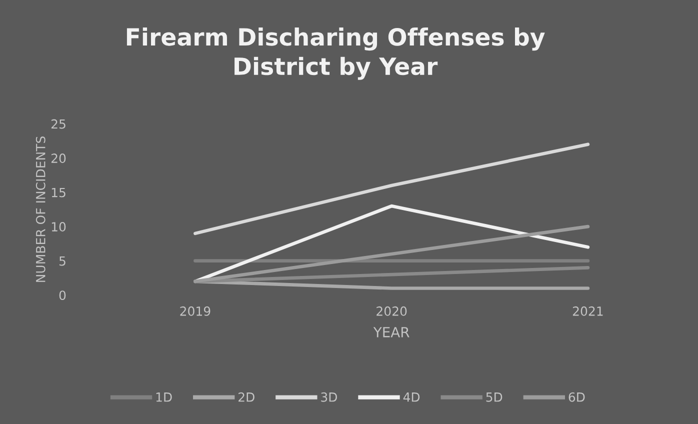 Image resolution: width=698 pixels, height=424 pixels. Describe the element at coordinates (246, 397) in the screenshot. I see `legend-label: 2D` at that location.